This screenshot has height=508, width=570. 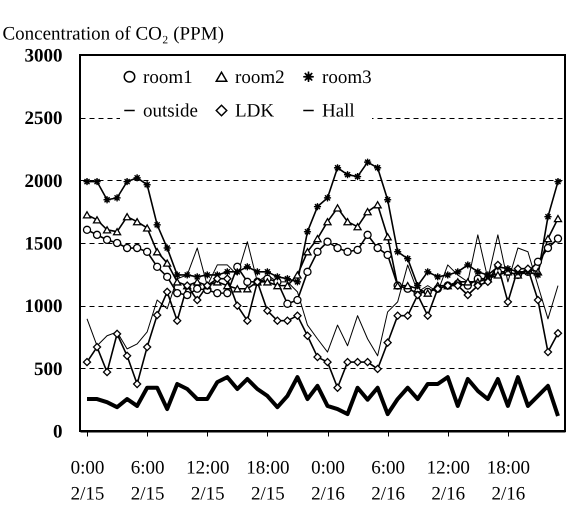 I want to click on x-tick-label: 0:00 2/16, so click(x=328, y=481).